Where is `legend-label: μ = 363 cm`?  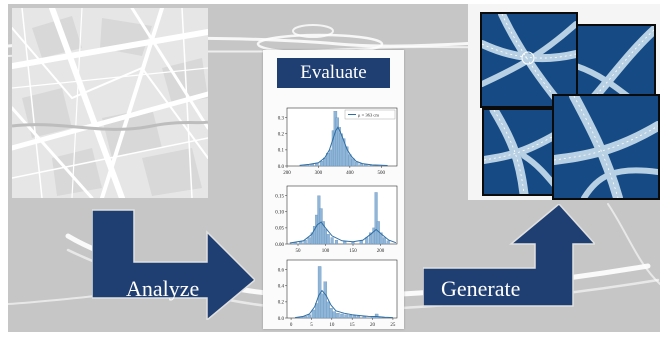
legend-label: μ = 363 cm is located at coordinates (368, 114).